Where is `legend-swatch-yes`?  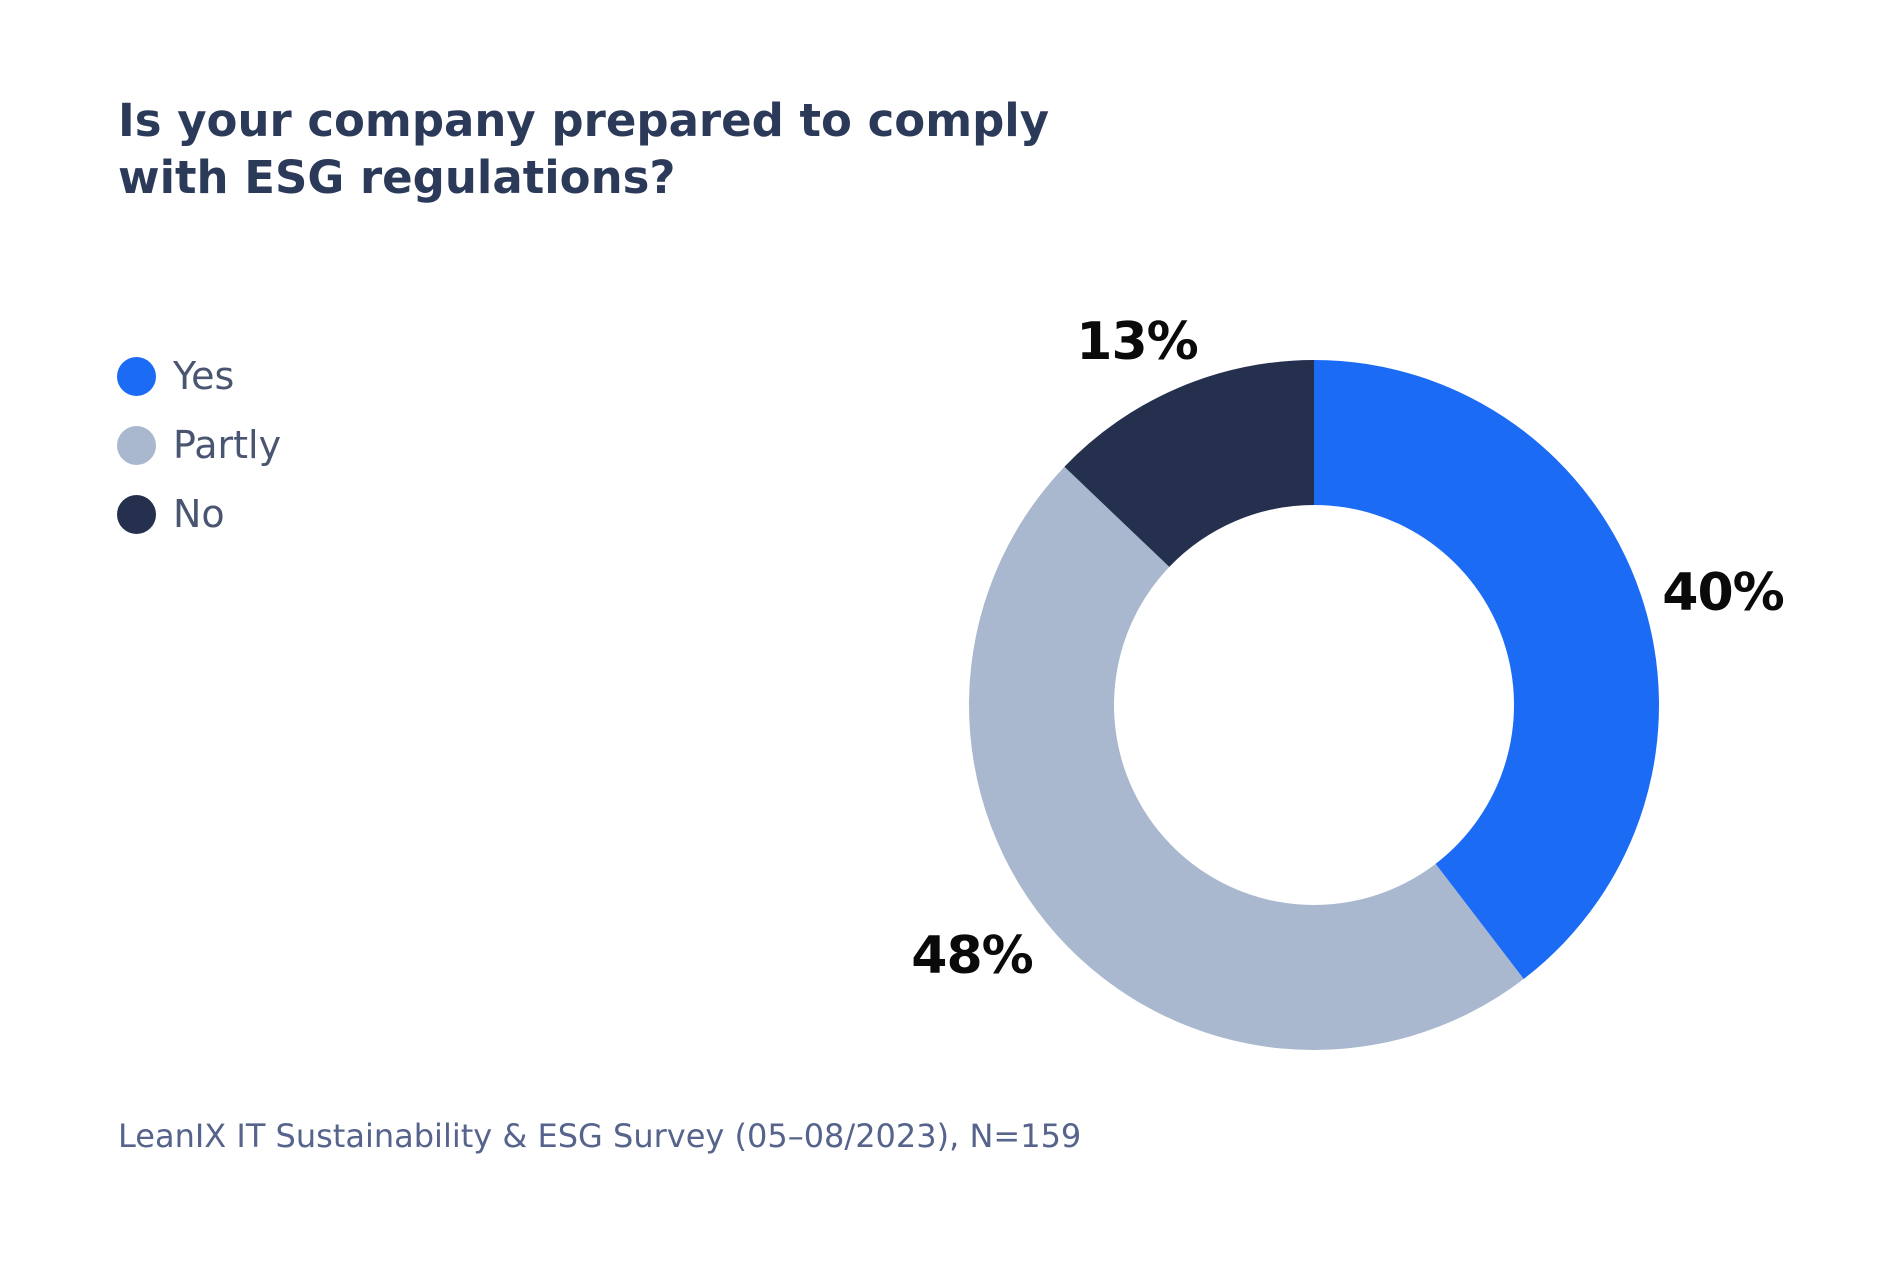
legend-swatch-yes is located at coordinates (136, 376).